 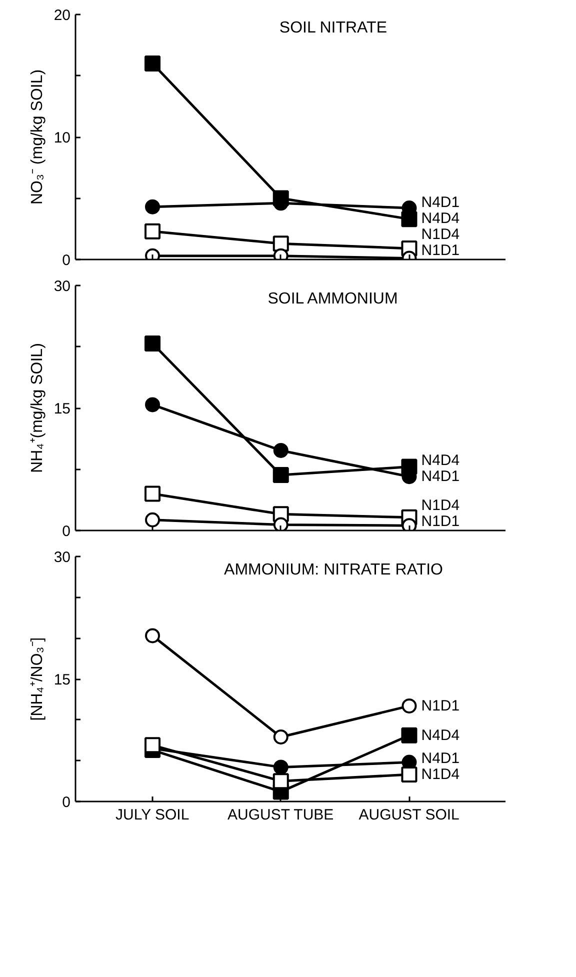 I want to click on chart-title: SOIL NITRATE, so click(x=333, y=28).